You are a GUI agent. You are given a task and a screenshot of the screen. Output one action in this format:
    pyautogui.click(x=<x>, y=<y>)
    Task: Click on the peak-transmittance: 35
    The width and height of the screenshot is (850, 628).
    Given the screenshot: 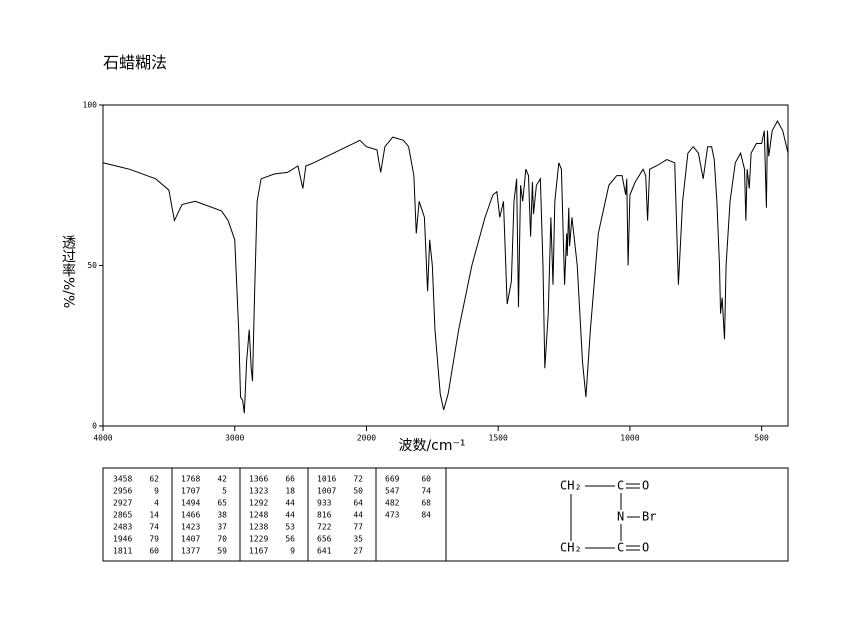 What is the action you would take?
    pyautogui.click(x=358, y=539)
    